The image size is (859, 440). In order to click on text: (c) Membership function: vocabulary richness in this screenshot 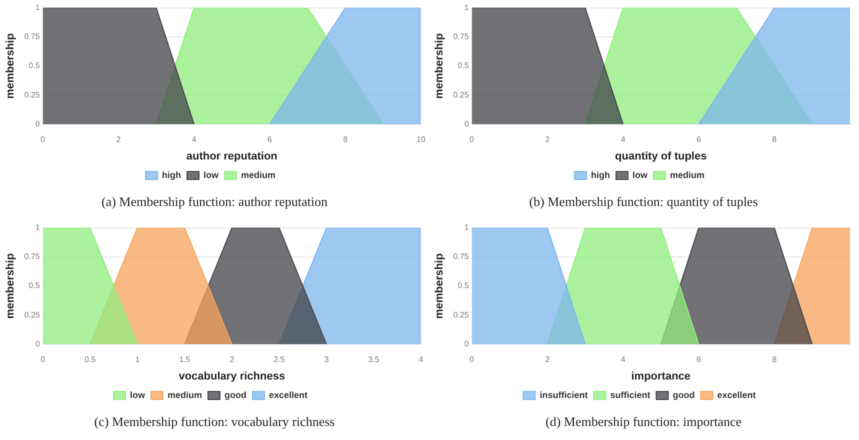, I will do `click(214, 422)`.